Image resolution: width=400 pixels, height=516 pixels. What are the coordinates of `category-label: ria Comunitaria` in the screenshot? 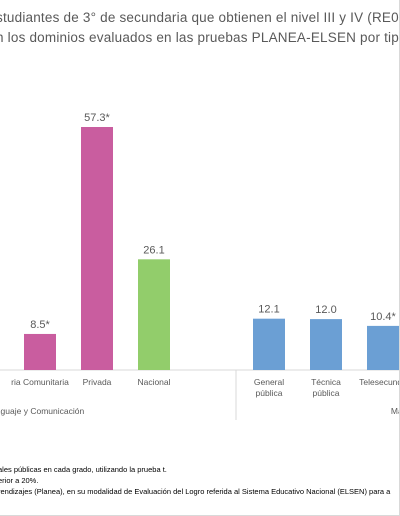 It's located at (40, 382).